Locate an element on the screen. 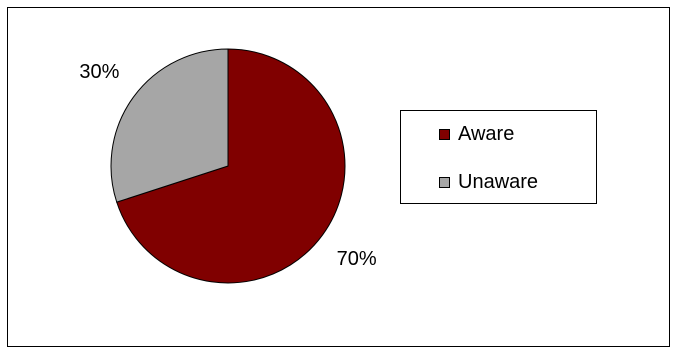  legend-item-unaware: Unaware is located at coordinates (488, 182).